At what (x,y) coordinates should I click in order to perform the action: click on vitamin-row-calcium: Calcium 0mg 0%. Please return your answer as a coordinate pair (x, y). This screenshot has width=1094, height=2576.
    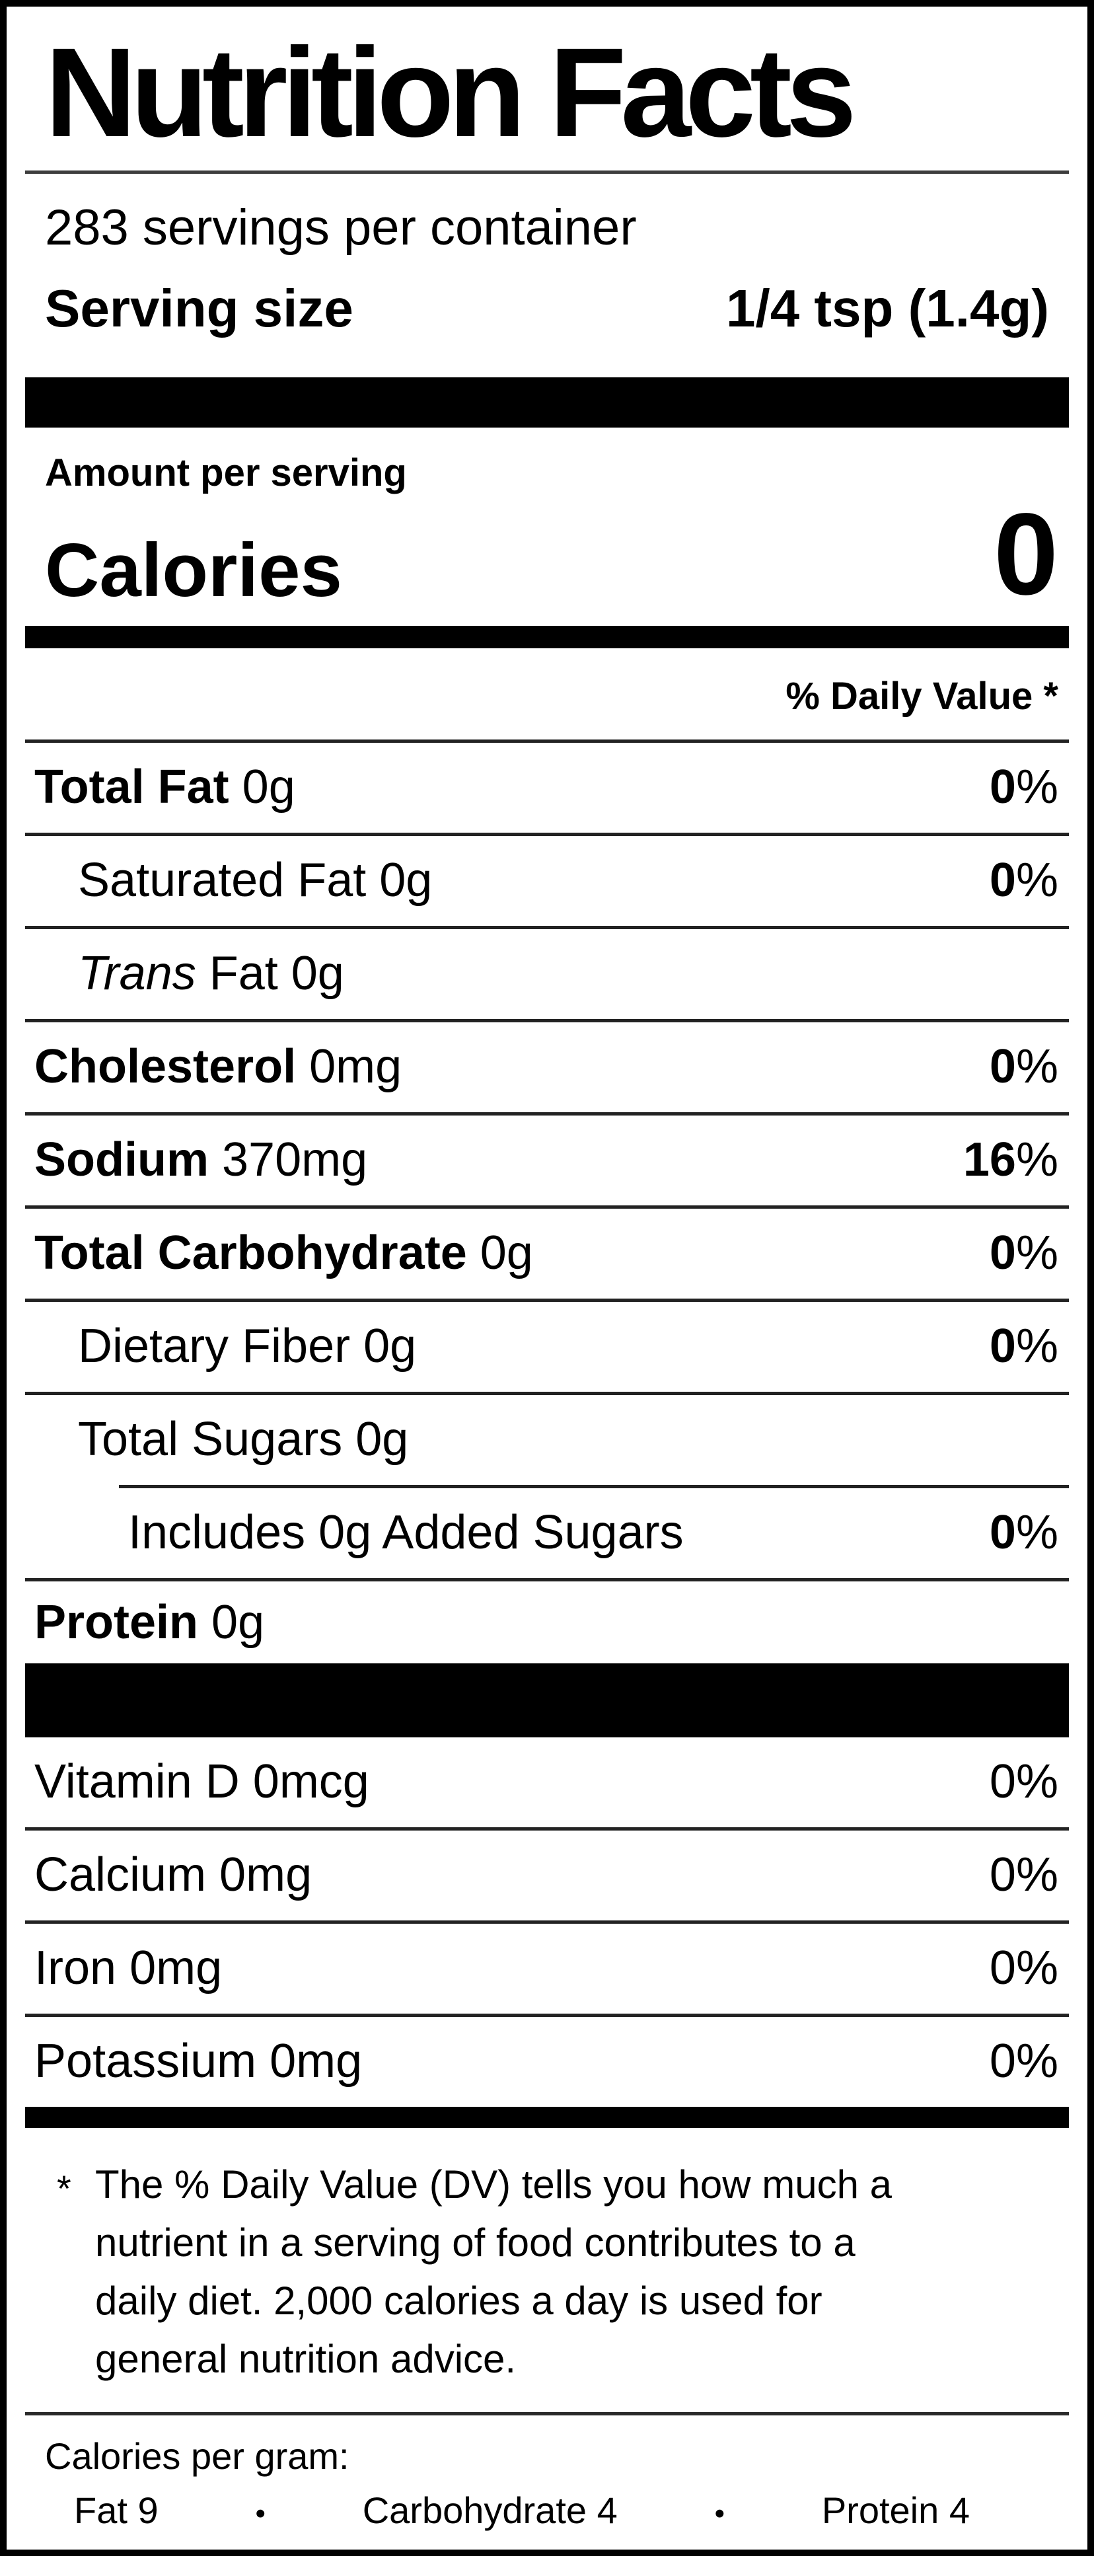
    Looking at the image, I should click on (547, 1873).